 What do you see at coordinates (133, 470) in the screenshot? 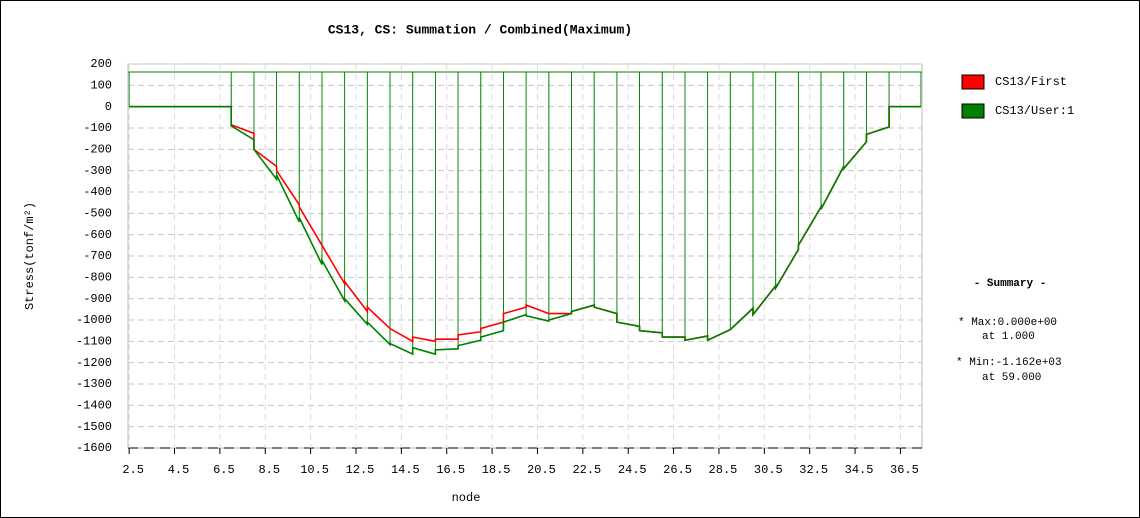
I see `x-tick-label: 2.5` at bounding box center [133, 470].